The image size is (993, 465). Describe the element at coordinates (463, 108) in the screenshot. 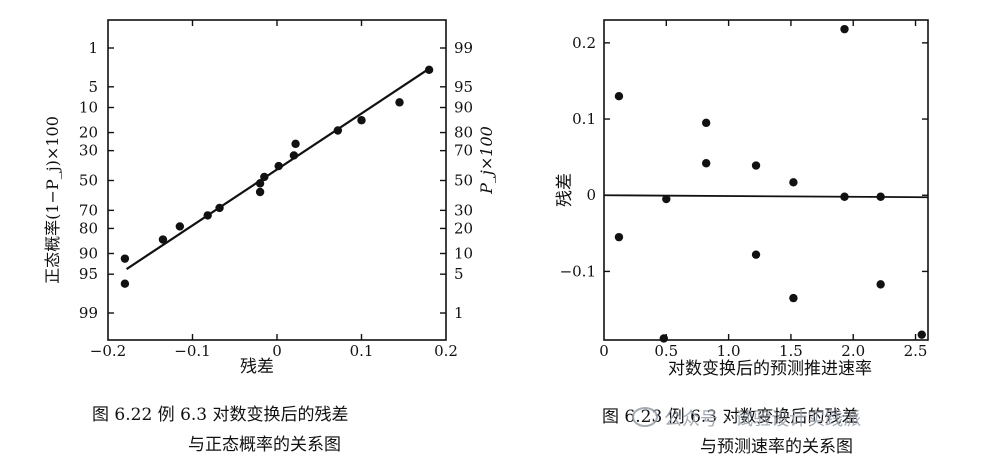

I see `y2-tick-label-1: 90` at that location.